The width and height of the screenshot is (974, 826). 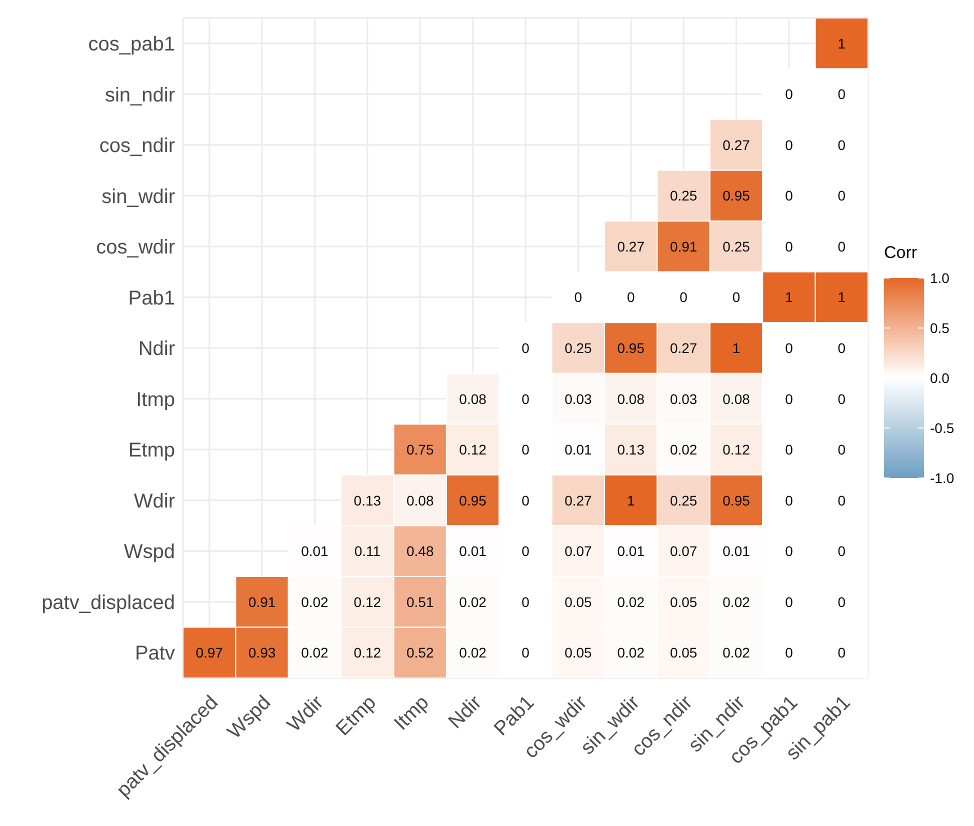 What do you see at coordinates (305, 713) in the screenshot?
I see `x-tick-label: Wdir` at bounding box center [305, 713].